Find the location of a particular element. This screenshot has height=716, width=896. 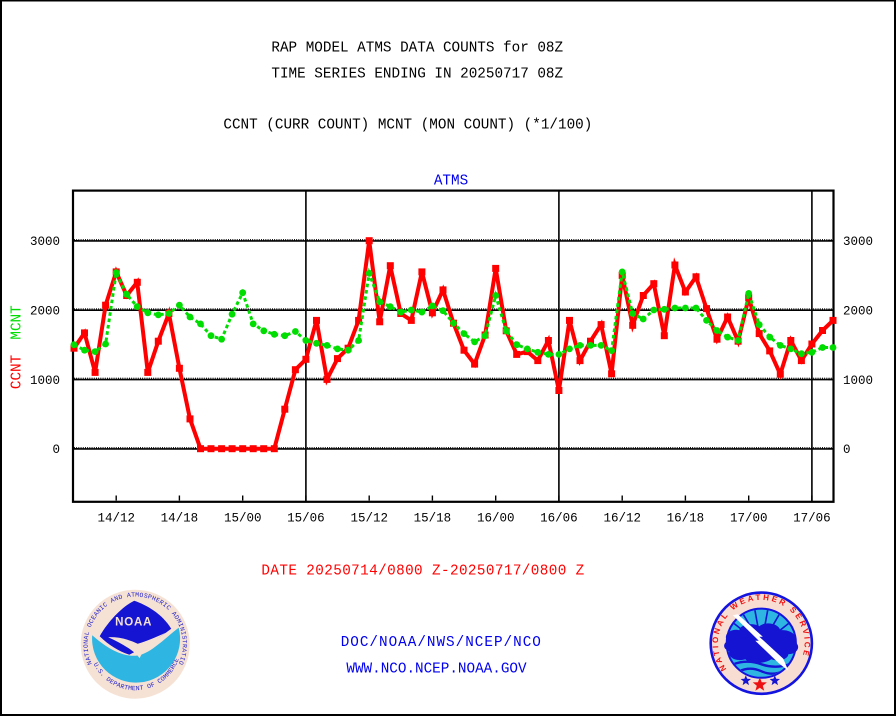

svg-text: NOAA is located at coordinates (133, 623).